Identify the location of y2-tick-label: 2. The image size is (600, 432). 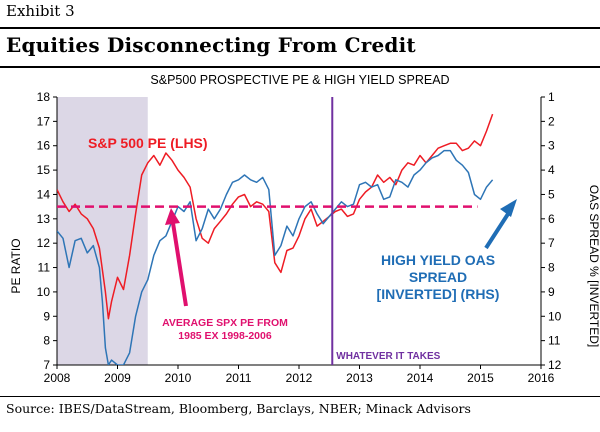
(551, 121).